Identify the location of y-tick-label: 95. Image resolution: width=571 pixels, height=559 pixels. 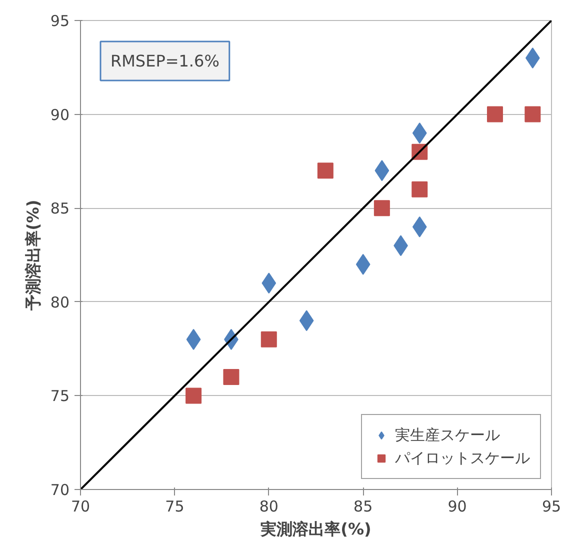
(60, 21).